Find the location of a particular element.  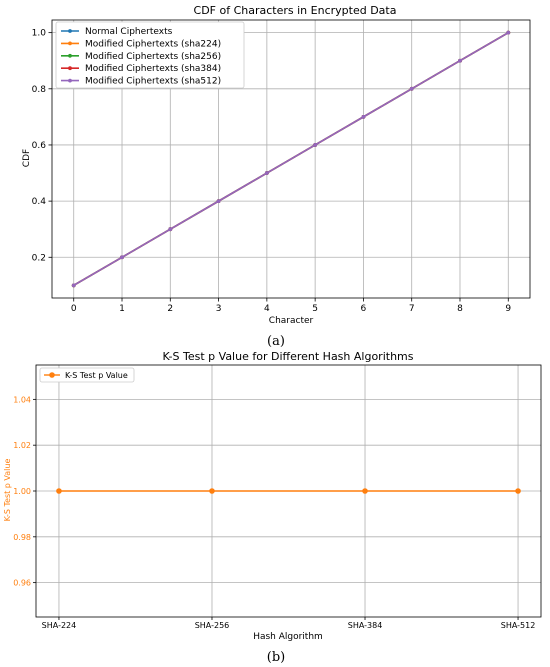

chart-a-legend-label: Modified Ciphertexts (sha256) is located at coordinates (153, 57).